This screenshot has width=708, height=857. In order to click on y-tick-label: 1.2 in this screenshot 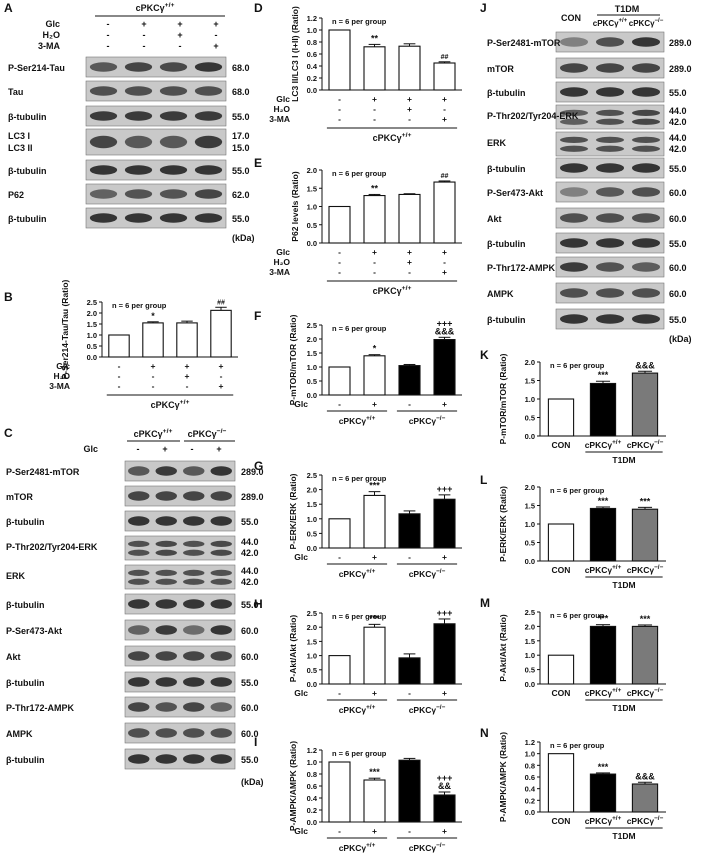, I will do `click(312, 18)`.